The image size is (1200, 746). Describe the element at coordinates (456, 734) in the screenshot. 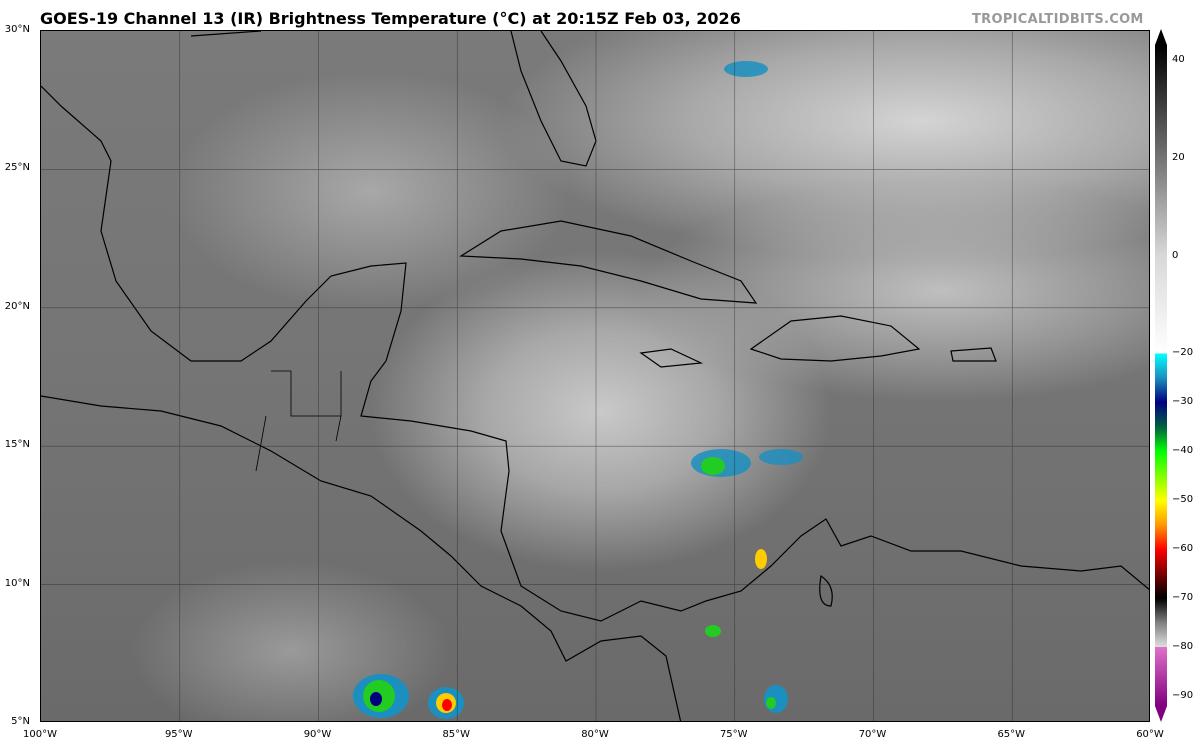

I see `lon-label: 85°W` at that location.